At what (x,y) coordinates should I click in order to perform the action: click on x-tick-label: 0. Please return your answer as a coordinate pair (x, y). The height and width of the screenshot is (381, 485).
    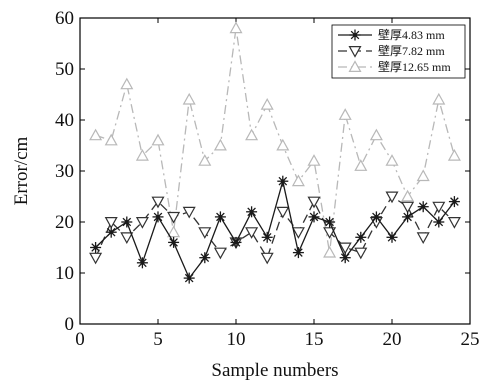
    Looking at the image, I should click on (80, 339).